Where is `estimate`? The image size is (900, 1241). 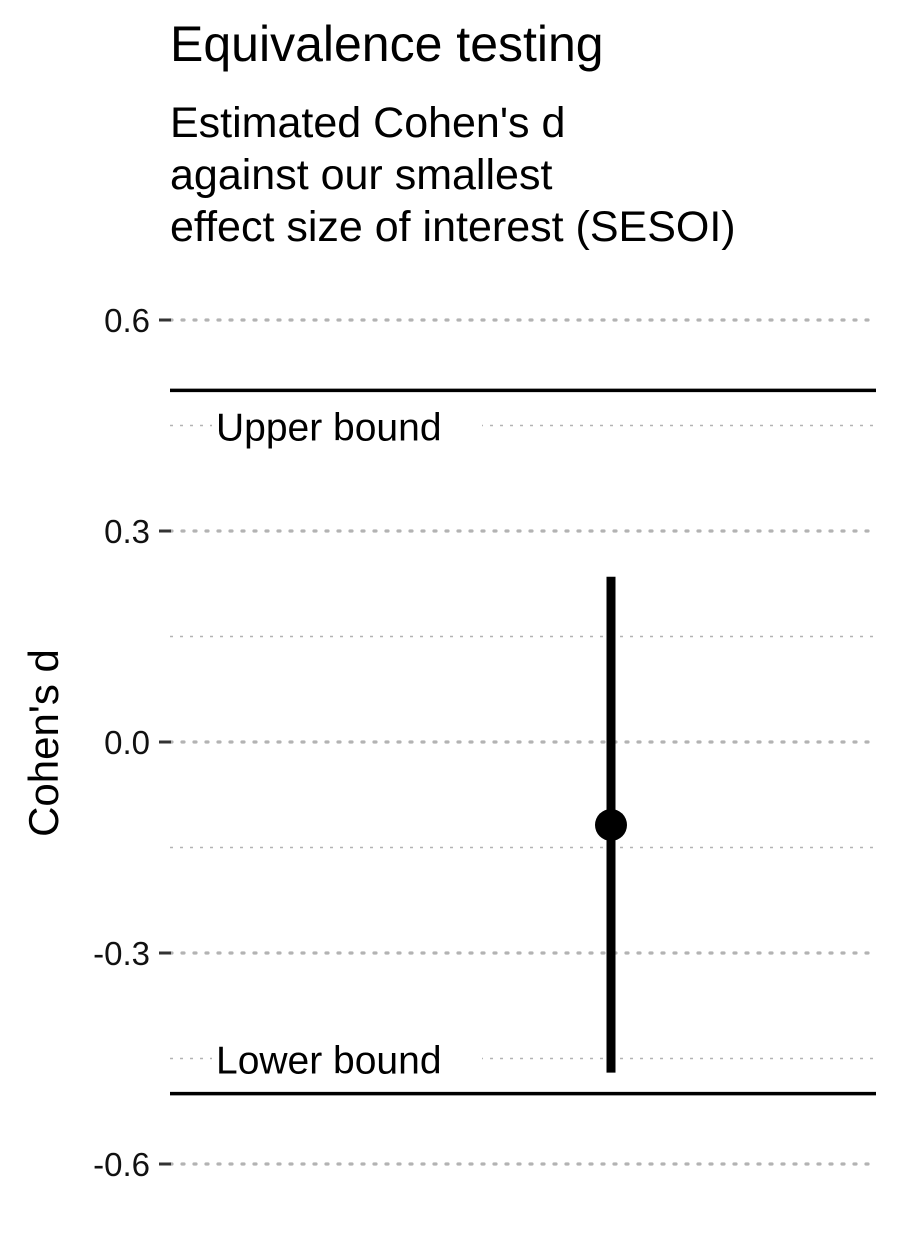
estimate is located at coordinates (611, 824).